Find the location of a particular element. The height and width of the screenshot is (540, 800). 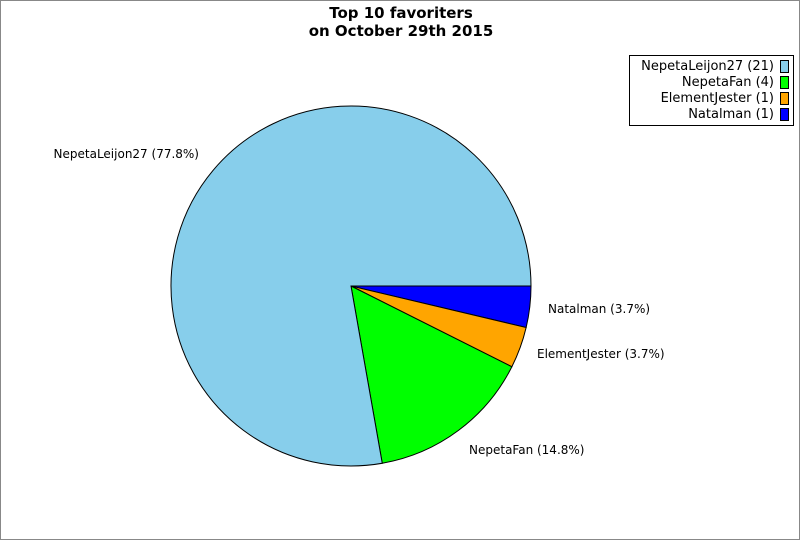

legend-item: Natalman (1) is located at coordinates (738, 114).